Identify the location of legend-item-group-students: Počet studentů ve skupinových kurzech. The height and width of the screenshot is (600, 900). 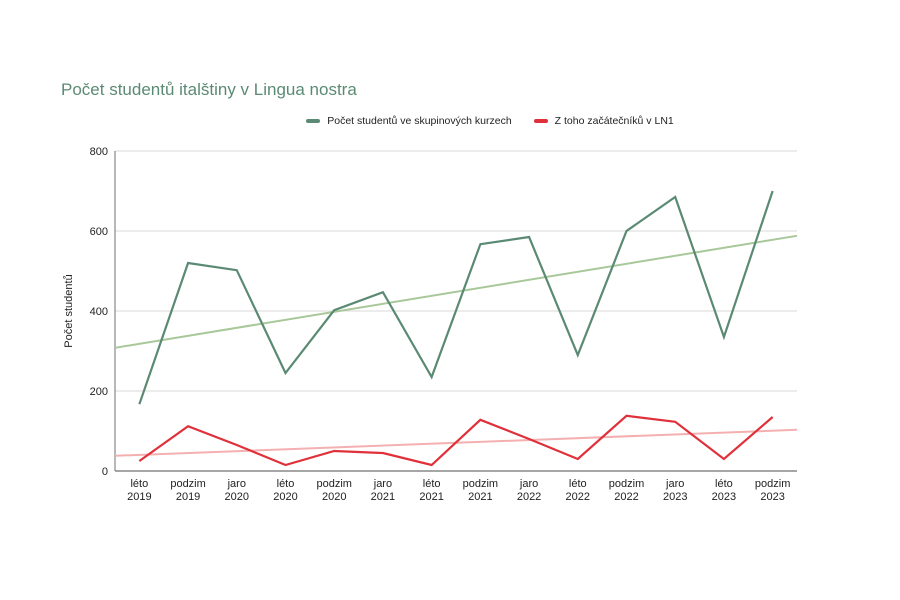
(409, 121).